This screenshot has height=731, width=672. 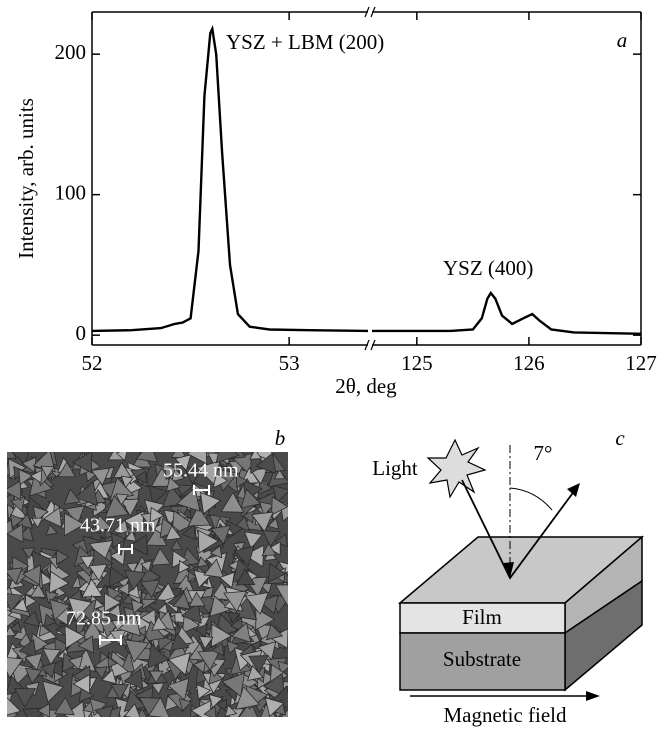 I want to click on x-tick-label: 53, so click(x=289, y=363).